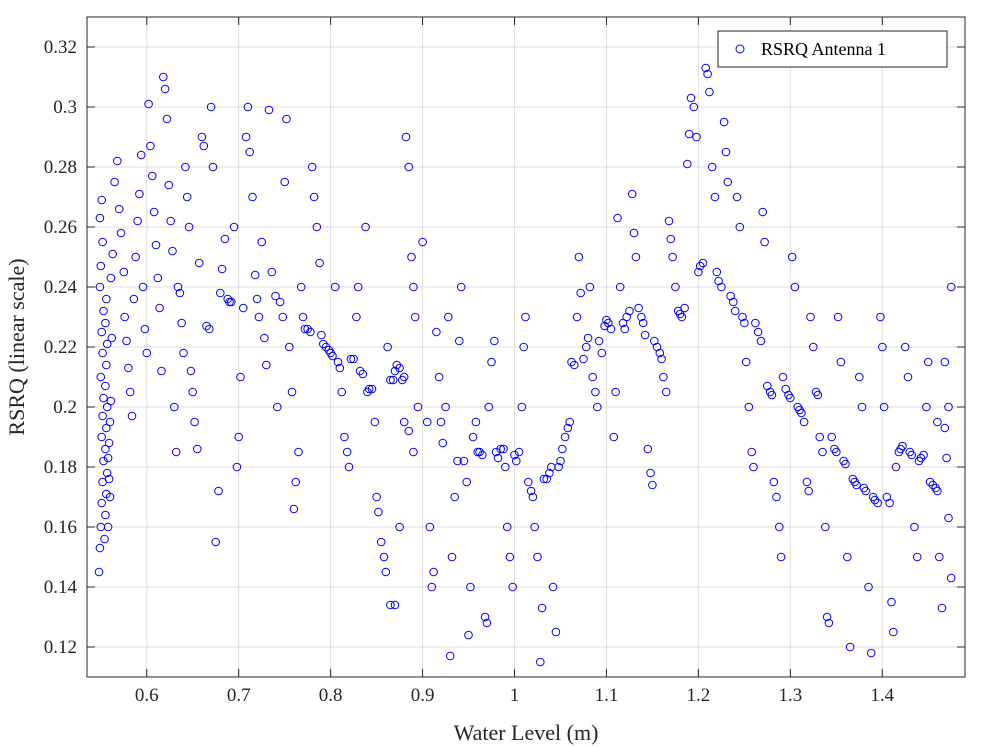 The height and width of the screenshot is (747, 997). What do you see at coordinates (61, 587) in the screenshot?
I see `y-tick-label: 0.14` at bounding box center [61, 587].